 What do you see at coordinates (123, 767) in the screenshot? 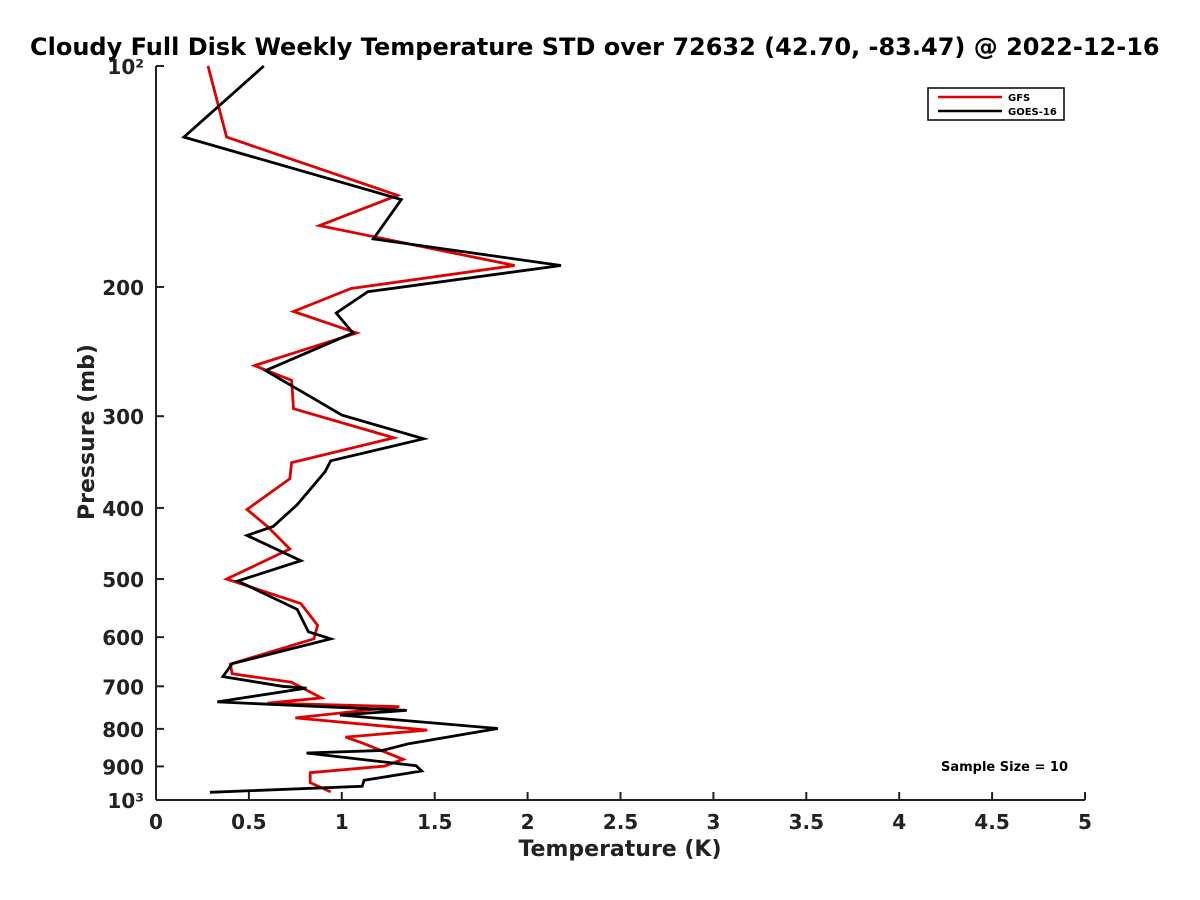
I see `y-tick-label: 900` at bounding box center [123, 767].